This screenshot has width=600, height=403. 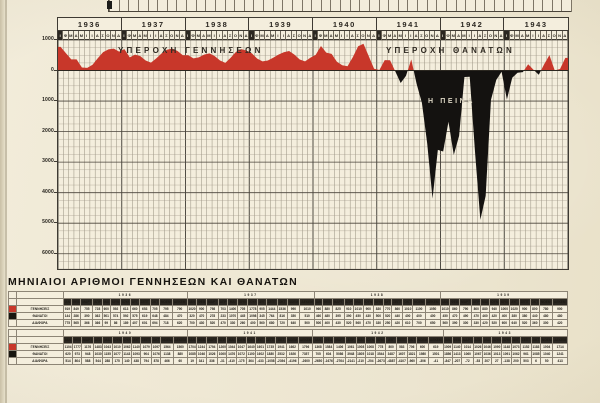 What do you see at coordinates (536, 24) in the screenshot?
I see `year-label: 1943` at bounding box center [536, 24].